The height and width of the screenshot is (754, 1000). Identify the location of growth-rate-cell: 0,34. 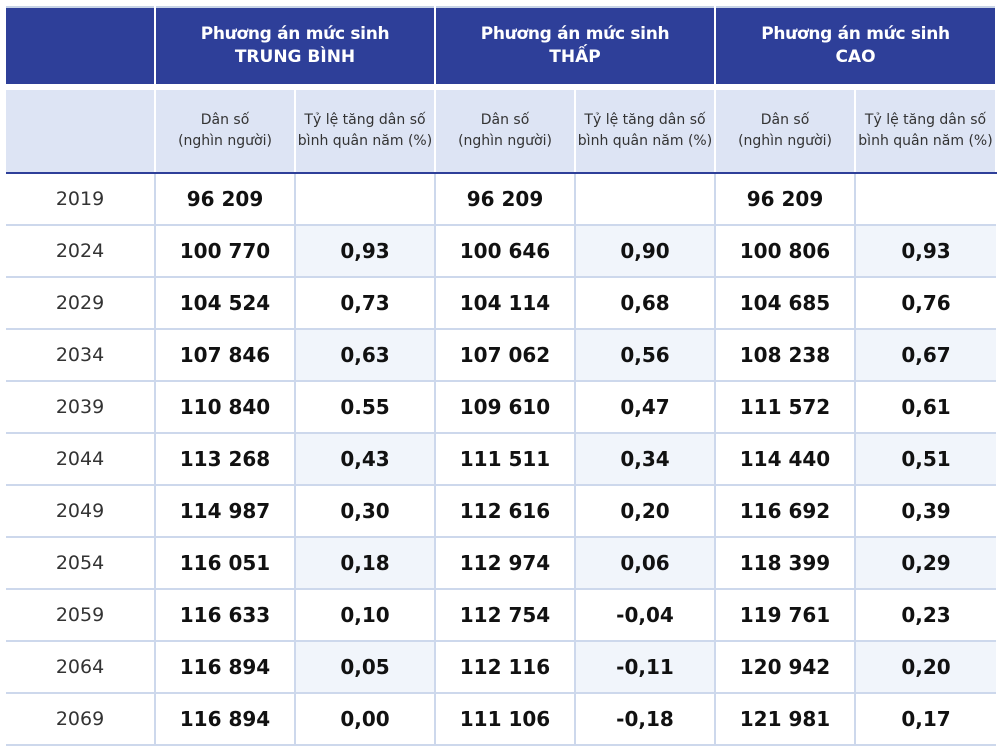
(644, 459).